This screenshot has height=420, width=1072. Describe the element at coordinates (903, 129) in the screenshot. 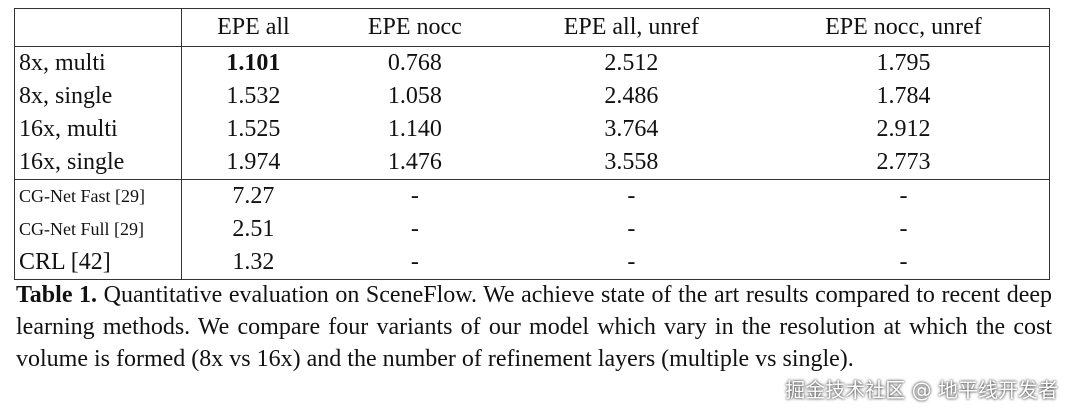

I see `cell: 2.912` at that location.